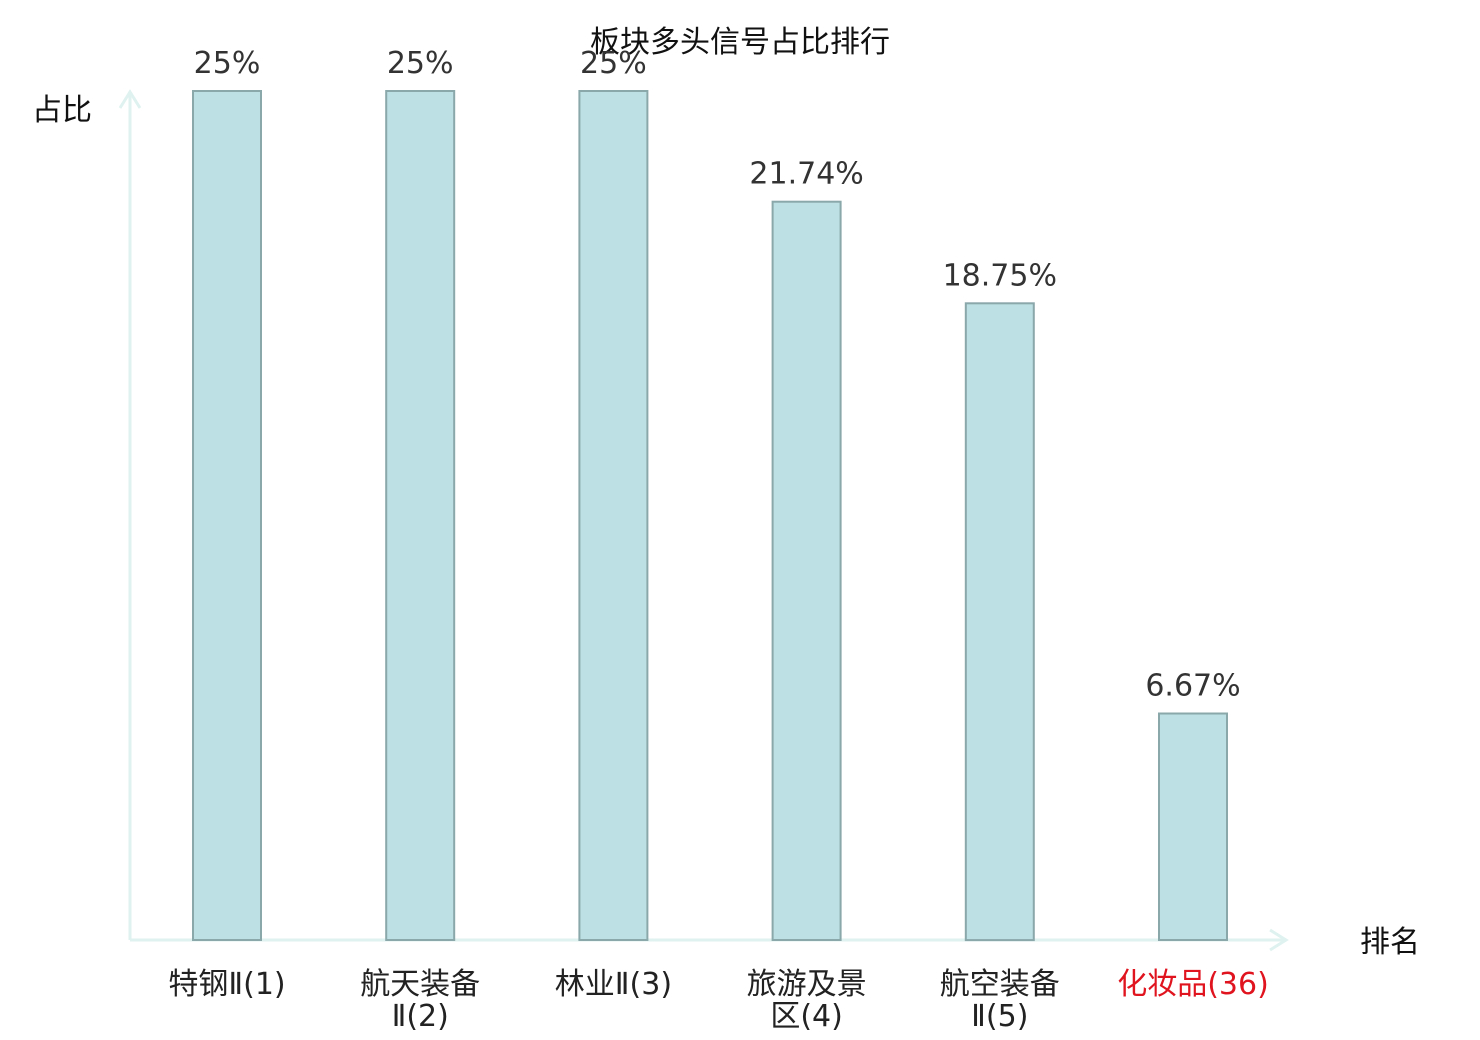 This screenshot has width=1480, height=1040. Describe the element at coordinates (130, 99) in the screenshot. I see `y-axis-arrowhead` at that location.